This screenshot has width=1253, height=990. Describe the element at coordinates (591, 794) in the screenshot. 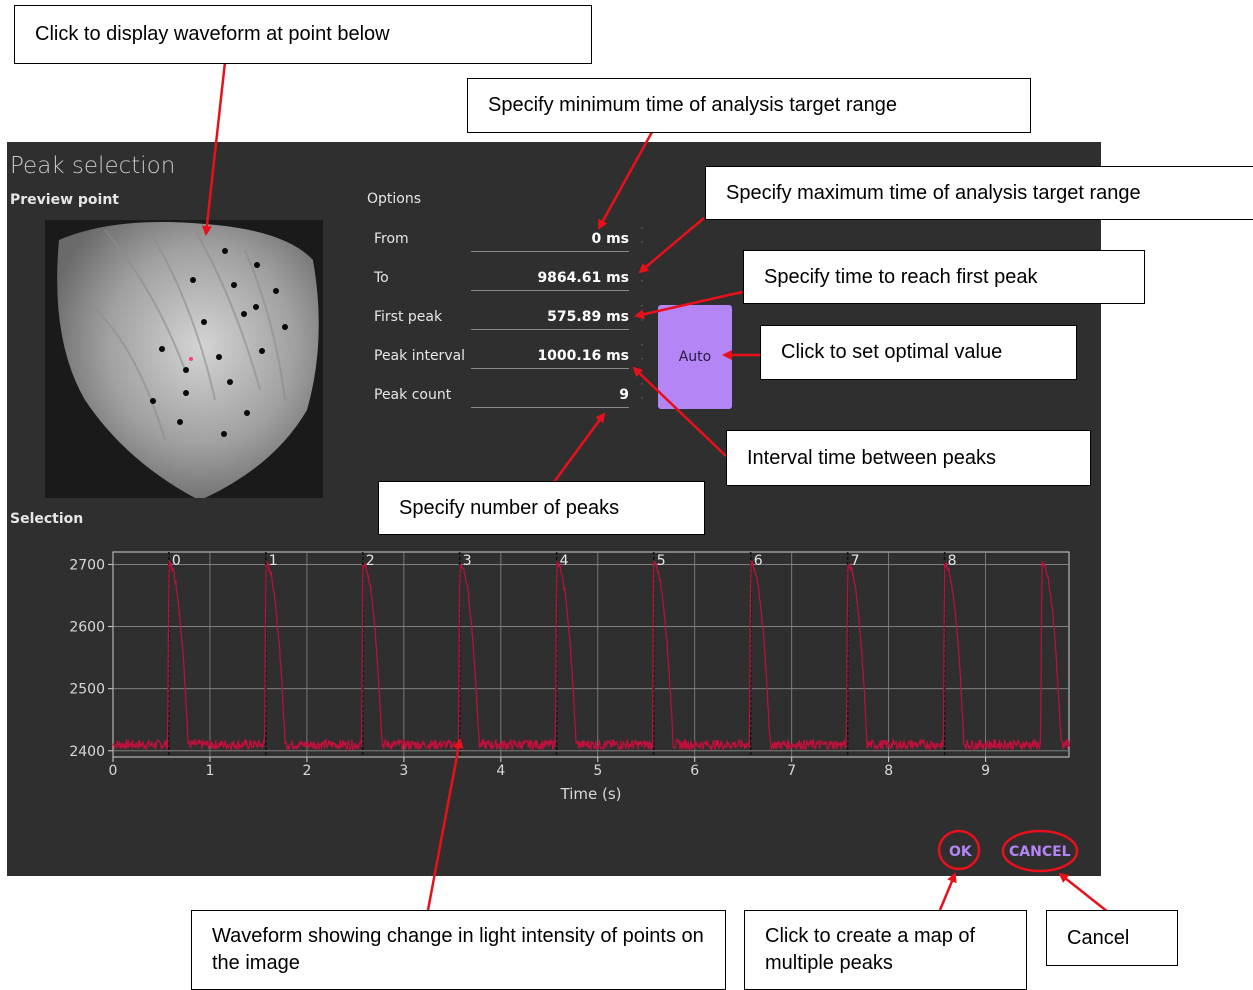

I see `x-axis-label: Time (s)` at that location.